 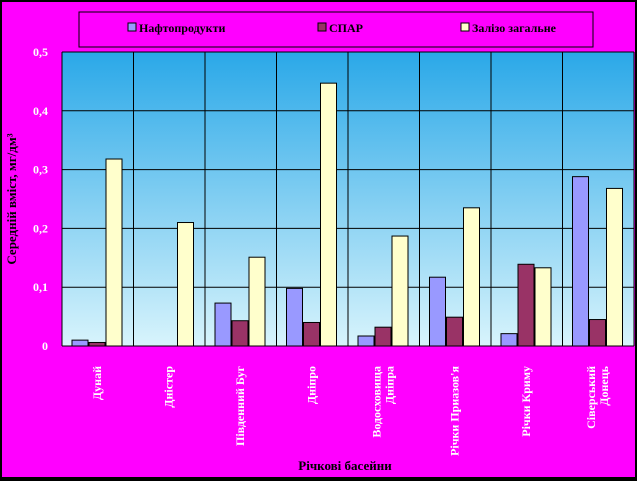 I want to click on x-tick-label-line: Донець, so click(x=604, y=385).